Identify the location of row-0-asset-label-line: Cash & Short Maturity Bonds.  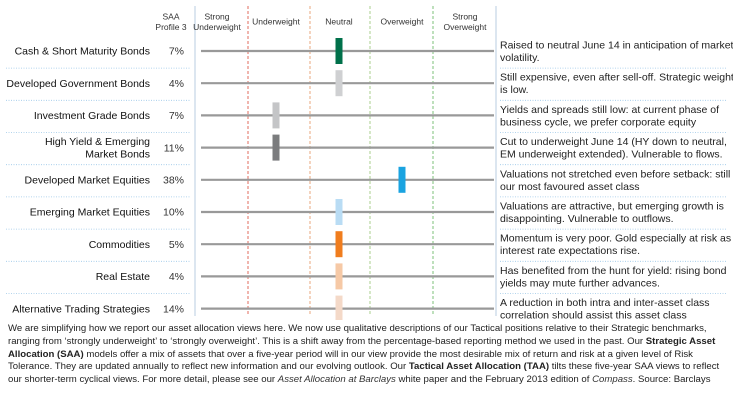
(82, 52).